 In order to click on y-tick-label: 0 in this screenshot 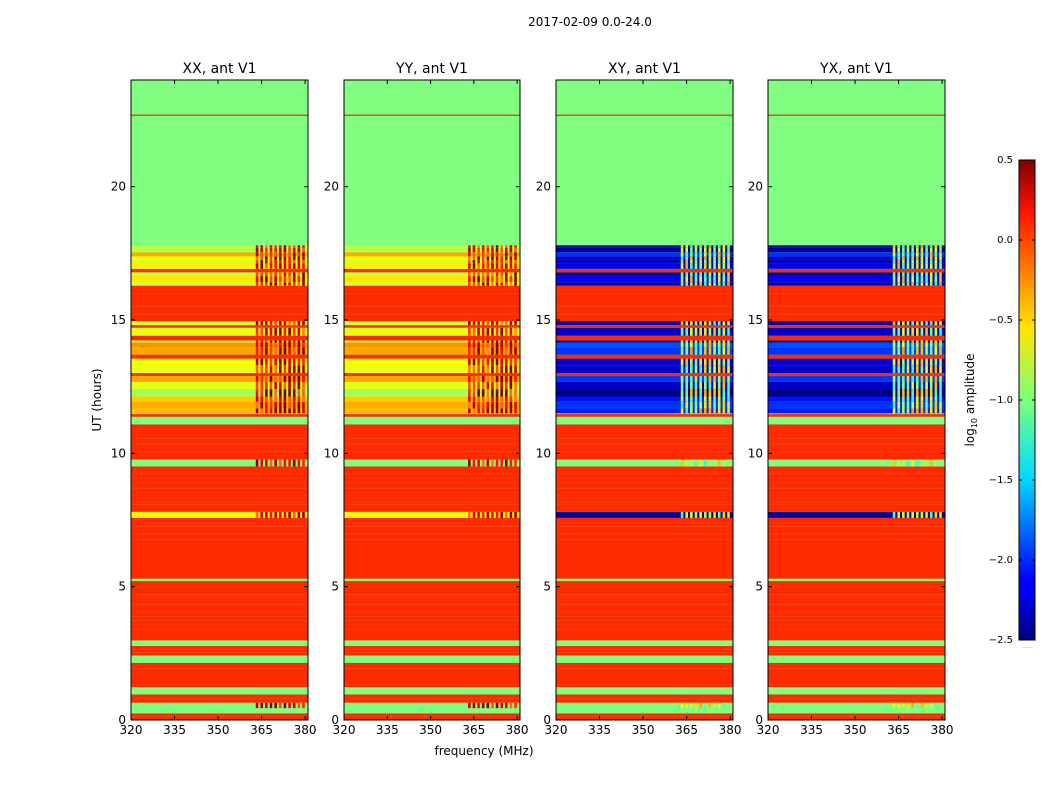, I will do `click(335, 720)`.